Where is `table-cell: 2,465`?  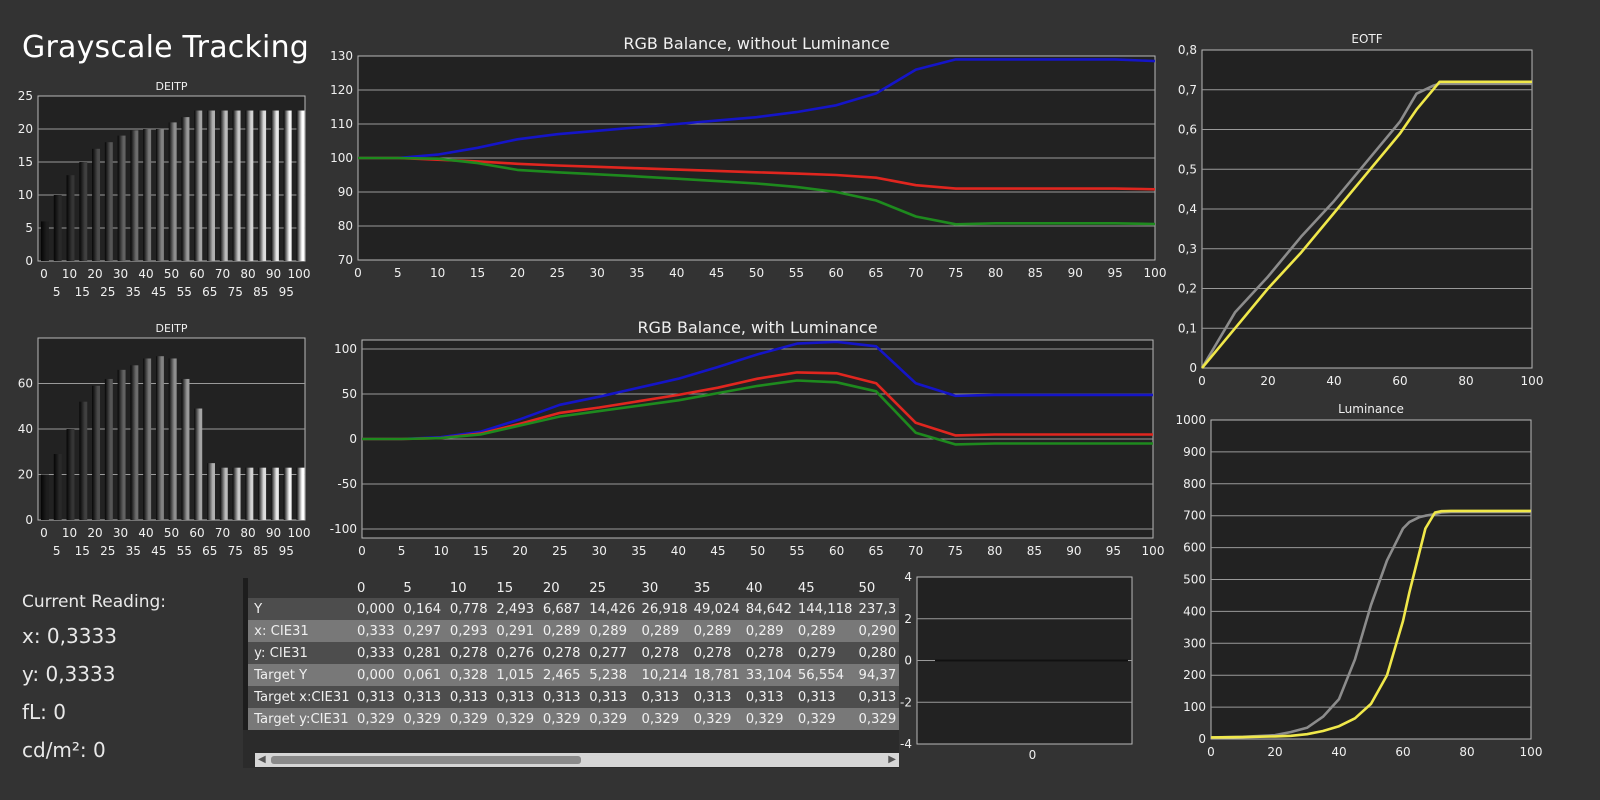
table-cell: 2,465 is located at coordinates (560, 675).